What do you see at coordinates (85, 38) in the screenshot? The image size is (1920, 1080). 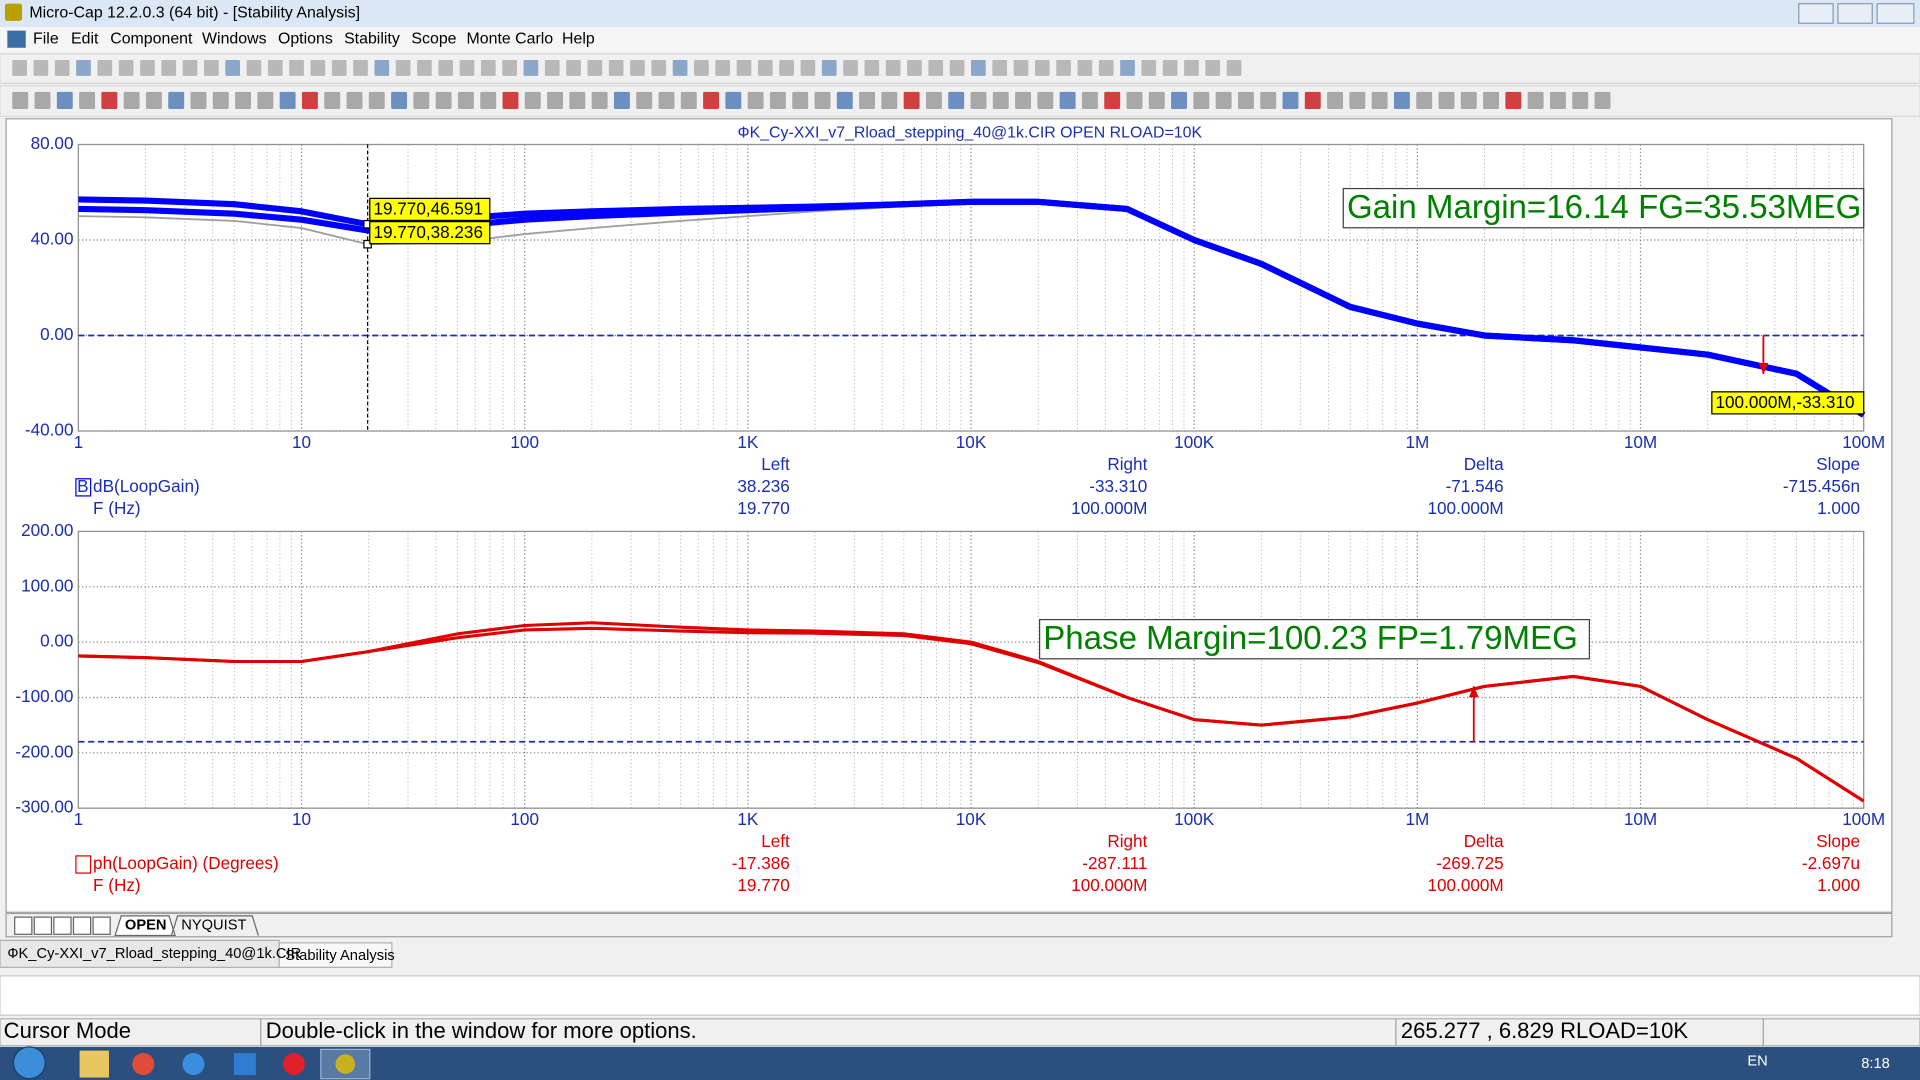 I see `menu-item: Edit` at bounding box center [85, 38].